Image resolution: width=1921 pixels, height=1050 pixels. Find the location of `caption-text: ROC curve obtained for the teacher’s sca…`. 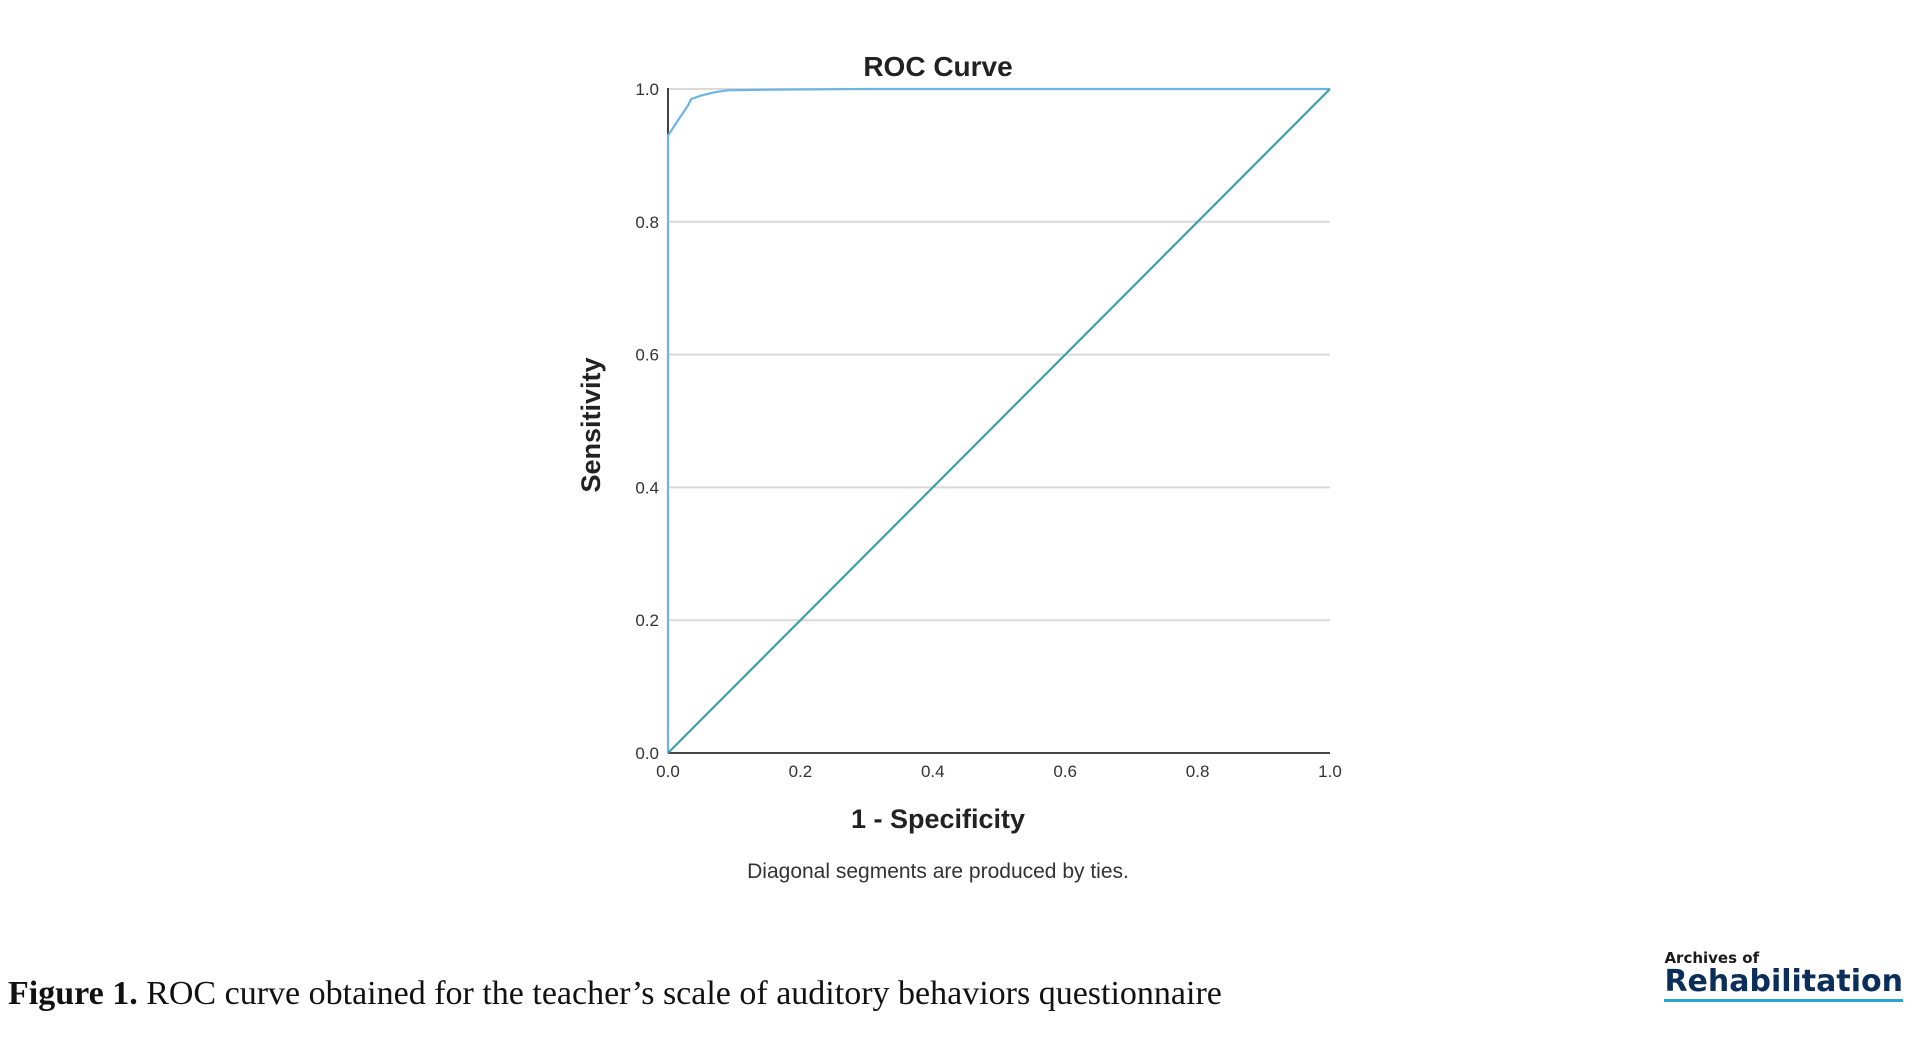

caption-text: ROC curve obtained for the teacher’s sca… is located at coordinates (679, 993).